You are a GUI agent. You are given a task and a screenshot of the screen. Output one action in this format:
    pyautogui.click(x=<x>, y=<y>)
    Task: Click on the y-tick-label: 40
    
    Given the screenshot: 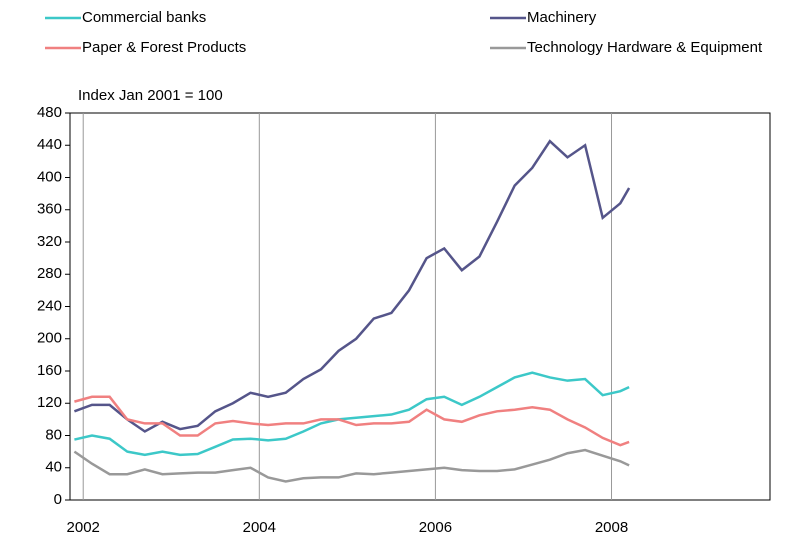 What is the action you would take?
    pyautogui.click(x=53, y=467)
    